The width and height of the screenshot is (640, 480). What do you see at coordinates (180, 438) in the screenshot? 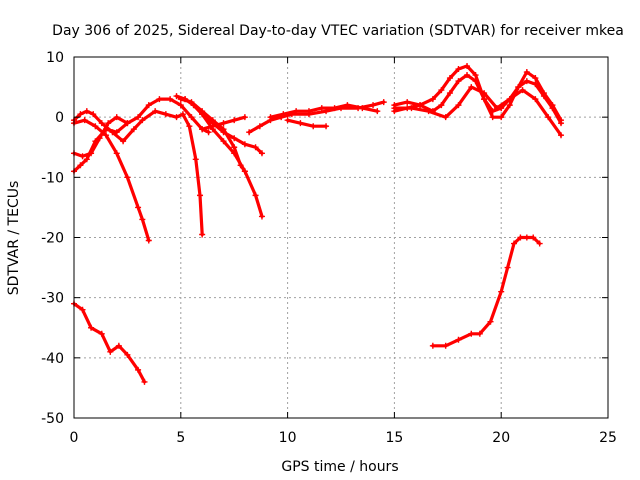
I see `x-tick-label: 5` at bounding box center [180, 438].